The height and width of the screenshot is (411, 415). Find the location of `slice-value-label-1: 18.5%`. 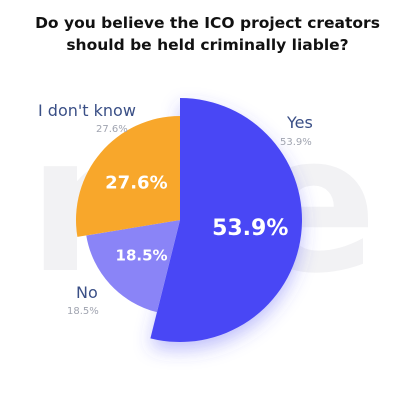

slice-value-label-1: 18.5% is located at coordinates (142, 255).